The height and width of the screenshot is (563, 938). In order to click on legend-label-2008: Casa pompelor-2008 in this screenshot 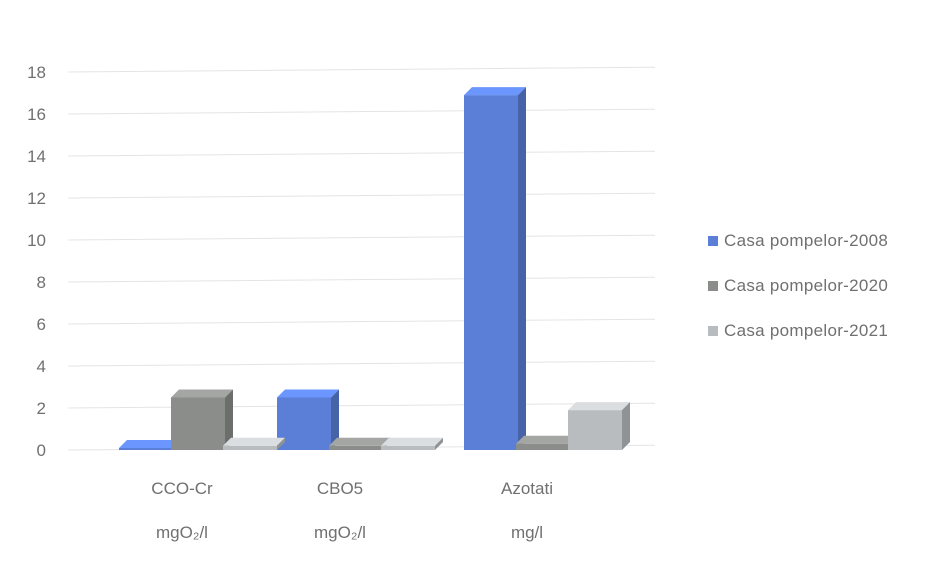, I will do `click(806, 240)`.